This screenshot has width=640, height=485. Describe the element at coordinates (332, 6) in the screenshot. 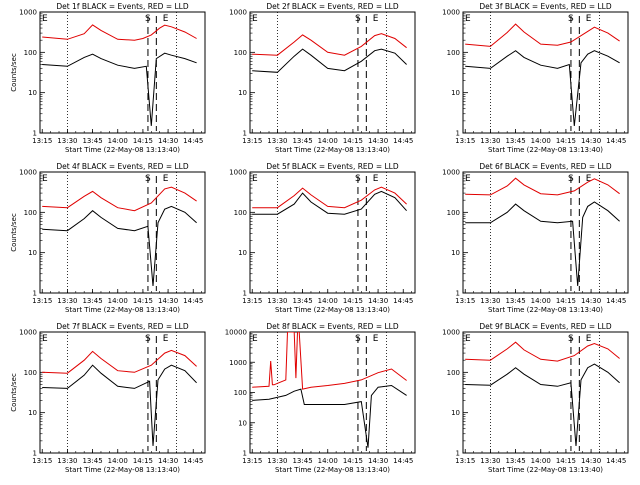

I see `panel-title: Det 2f BLACK = Events, RED = LLD` at that location.